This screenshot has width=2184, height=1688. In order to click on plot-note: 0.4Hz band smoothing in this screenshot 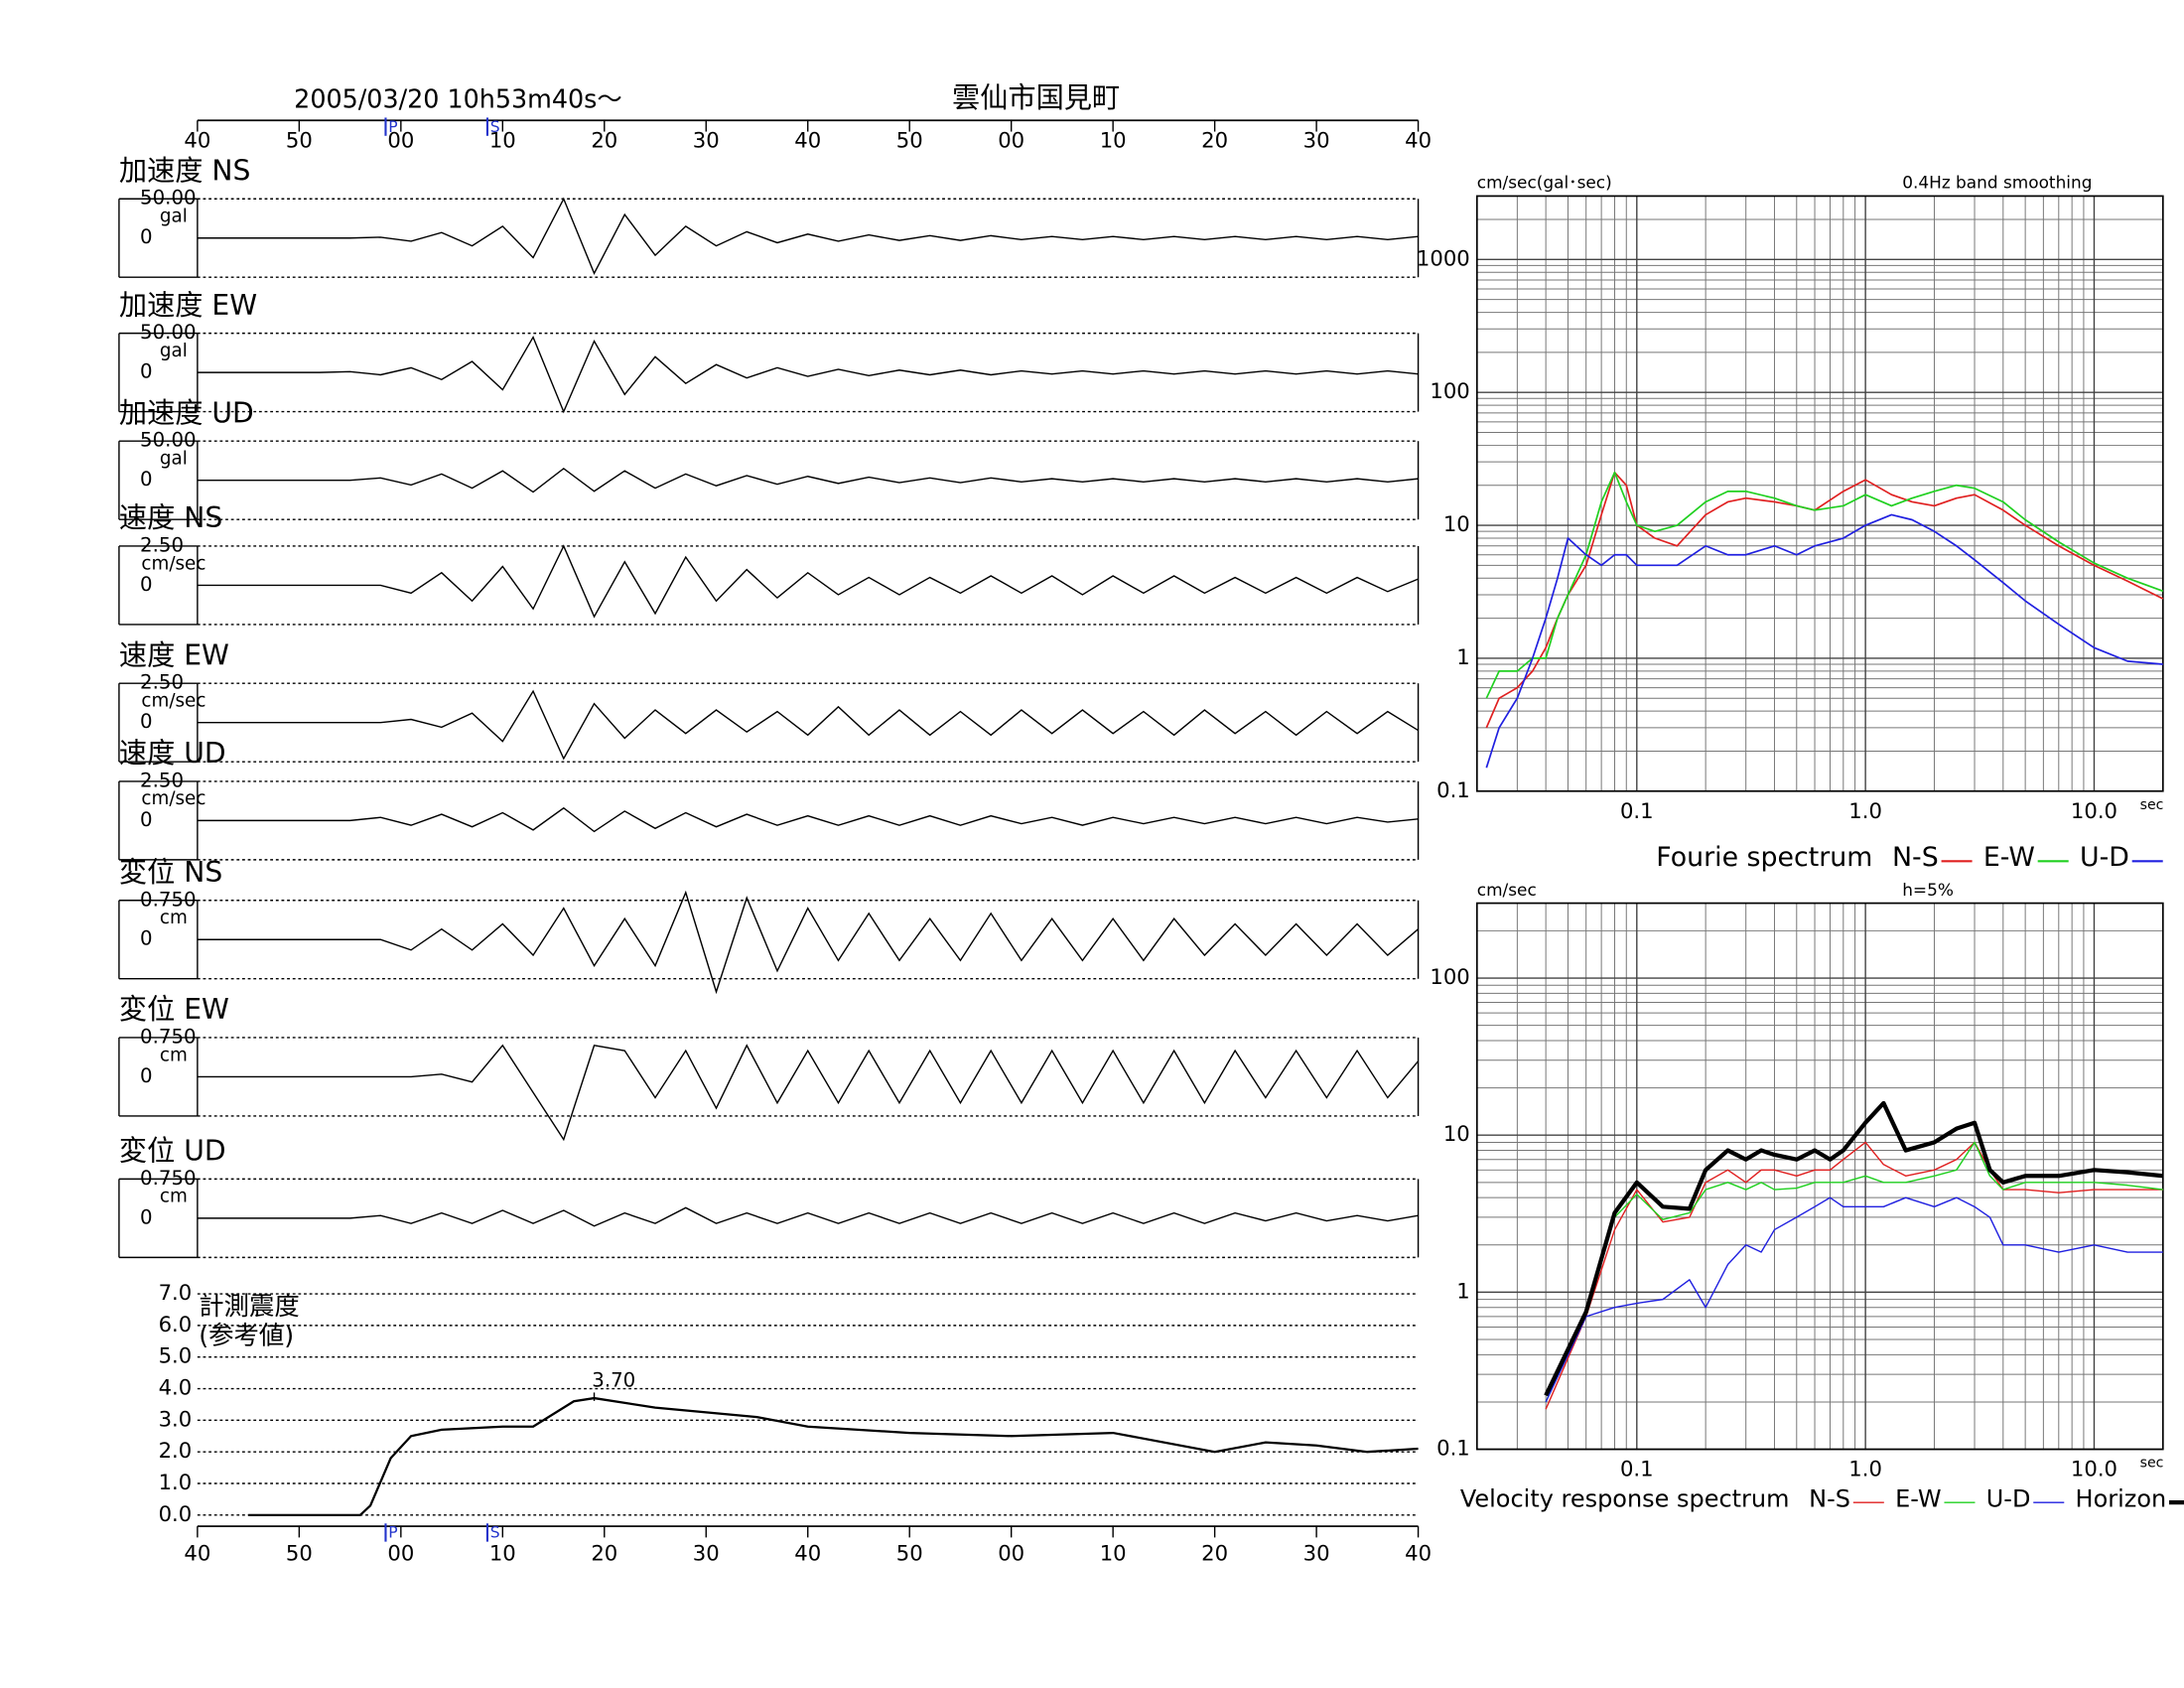, I will do `click(1997, 183)`.